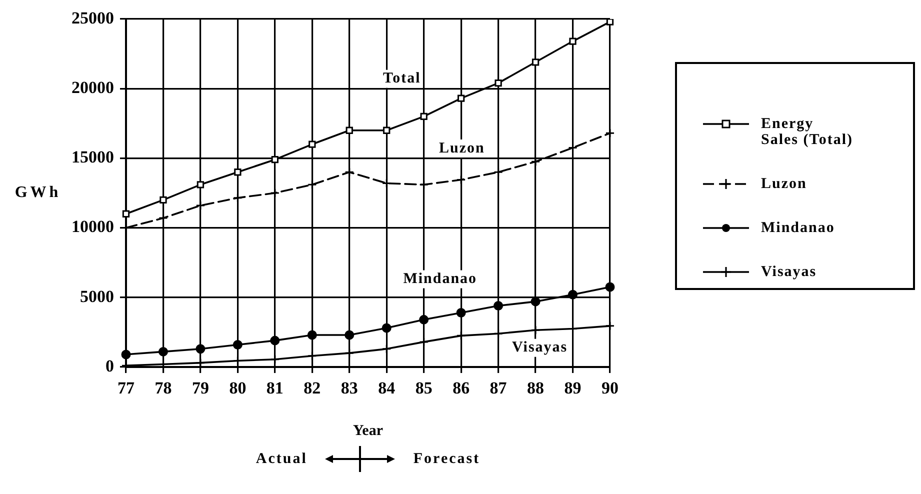 This screenshot has width=921, height=494. What do you see at coordinates (282, 459) in the screenshot?
I see `text: Actual` at bounding box center [282, 459].